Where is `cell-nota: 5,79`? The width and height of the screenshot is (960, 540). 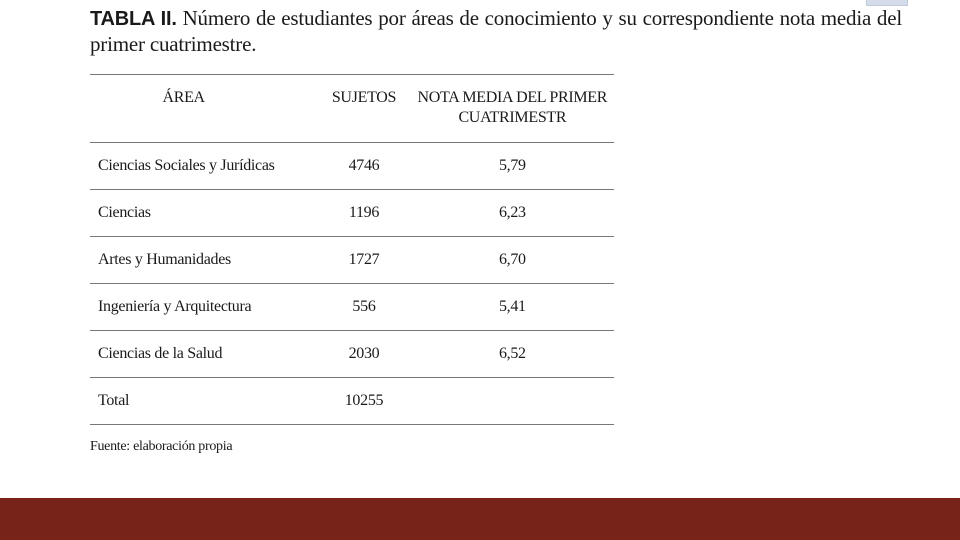
cell-nota: 5,79 is located at coordinates (512, 166).